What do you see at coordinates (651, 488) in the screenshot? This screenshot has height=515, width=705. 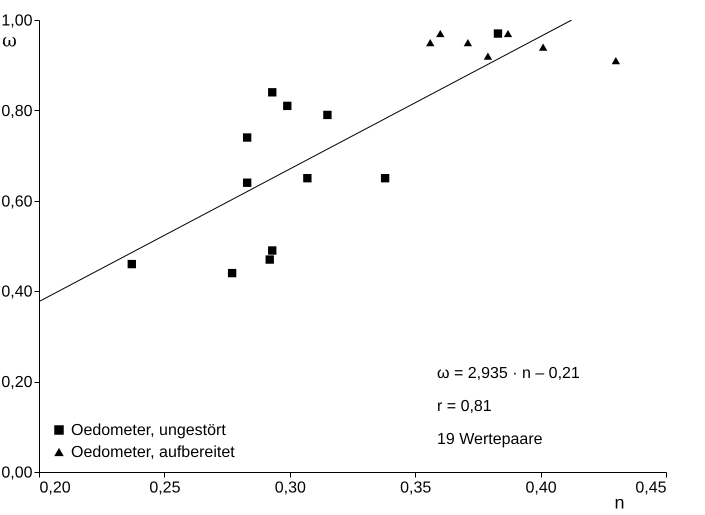 I see `x-tick-label: 0,45` at bounding box center [651, 488].